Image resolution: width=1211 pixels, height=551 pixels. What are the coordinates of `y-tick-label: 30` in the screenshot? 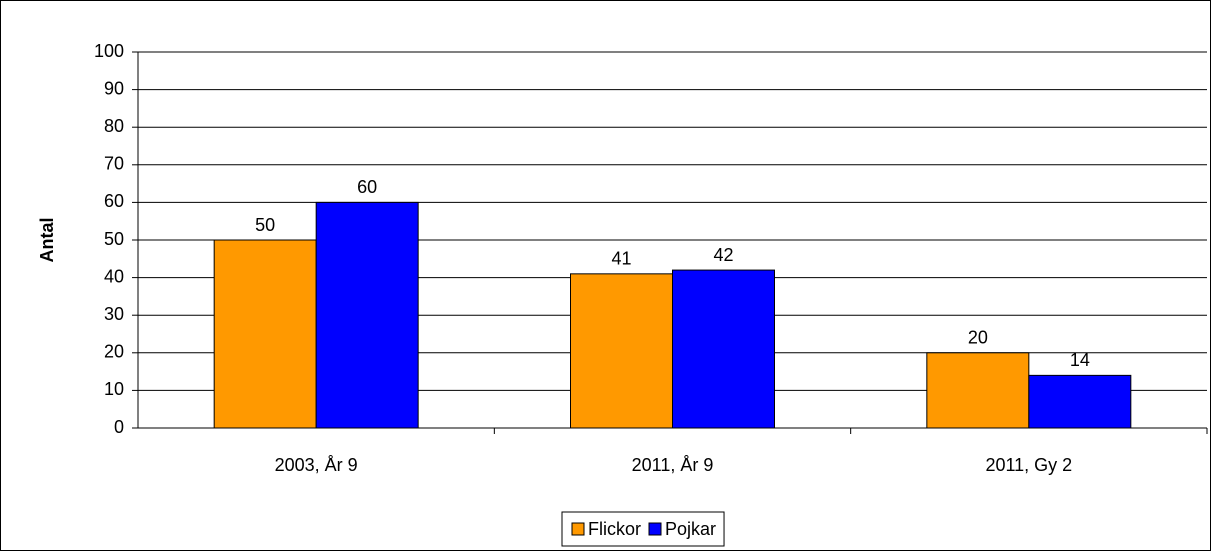 It's located at (114, 314).